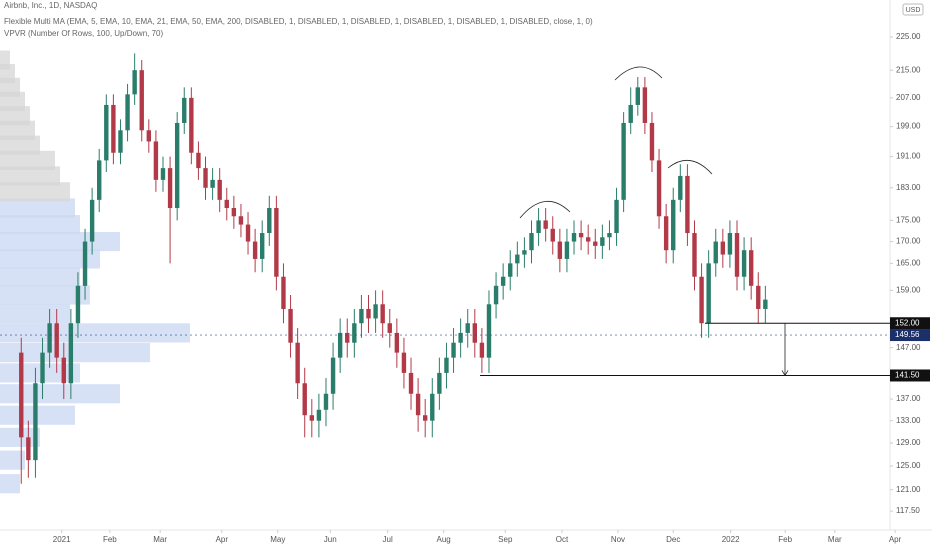 The height and width of the screenshot is (550, 932). I want to click on x-tick-label: Oct, so click(562, 539).